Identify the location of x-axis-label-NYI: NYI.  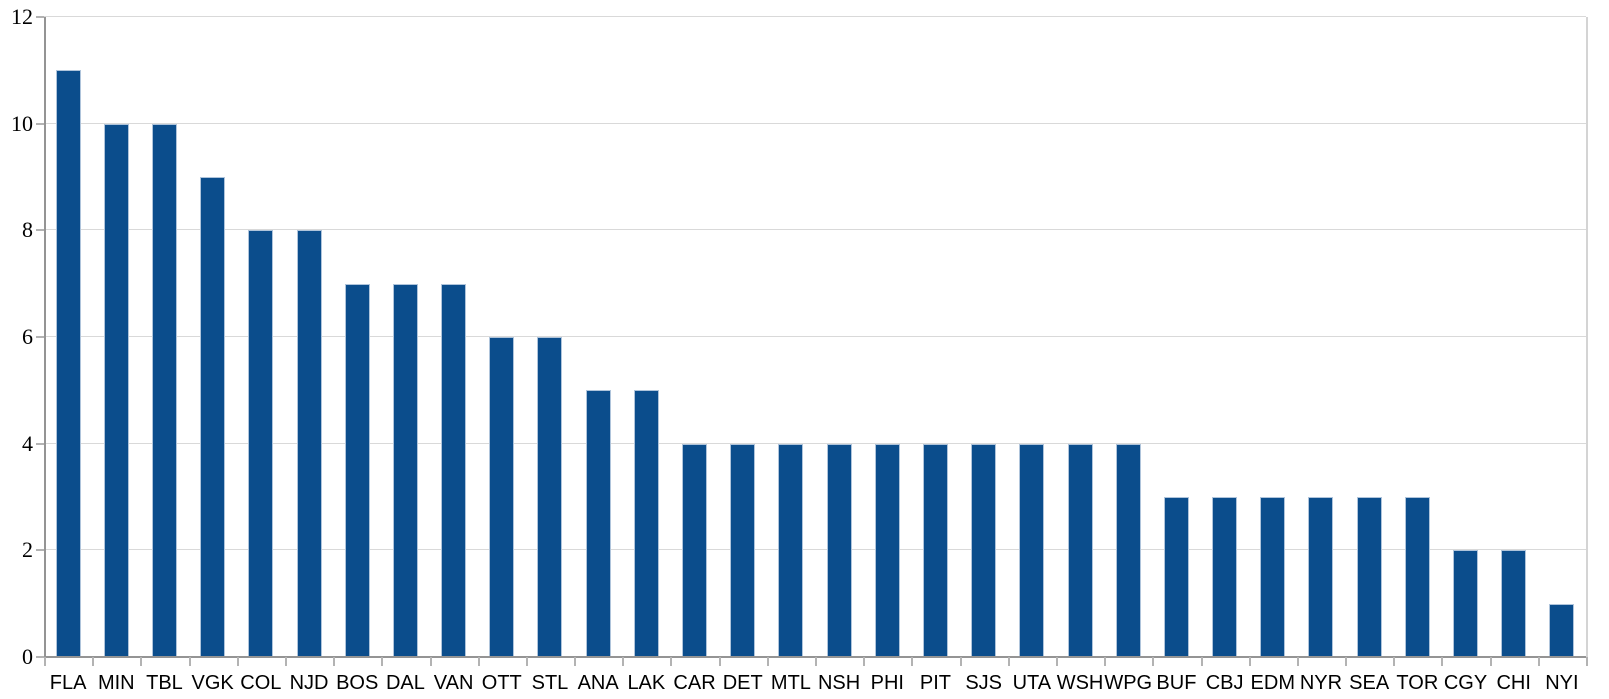
(1562, 683).